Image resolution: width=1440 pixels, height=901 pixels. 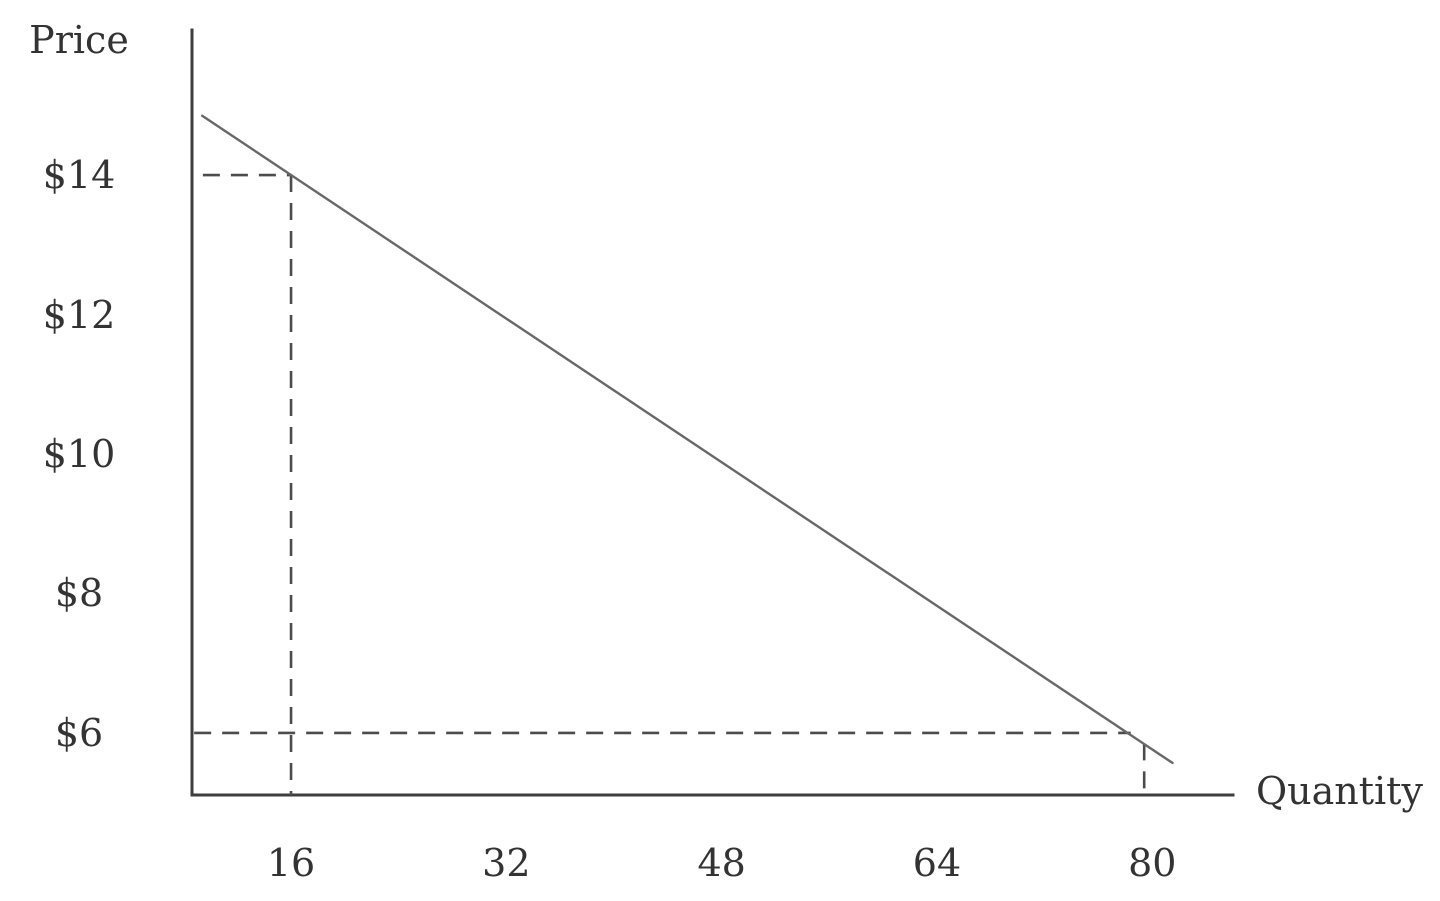 What do you see at coordinates (291, 863) in the screenshot?
I see `x-tick-label-16: 16` at bounding box center [291, 863].